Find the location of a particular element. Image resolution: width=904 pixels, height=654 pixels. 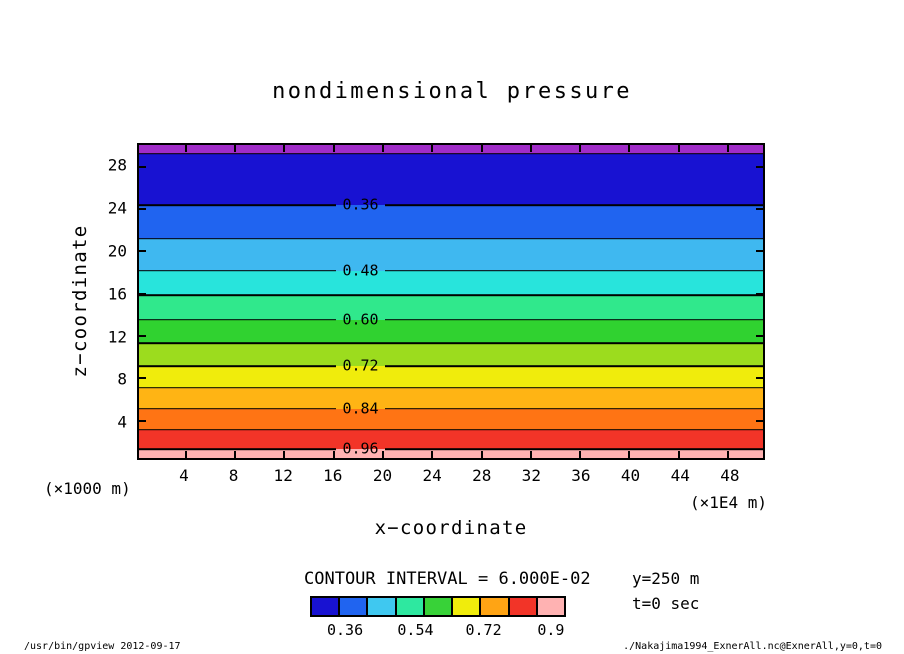

y-tick-label: 24 is located at coordinates (117, 208).